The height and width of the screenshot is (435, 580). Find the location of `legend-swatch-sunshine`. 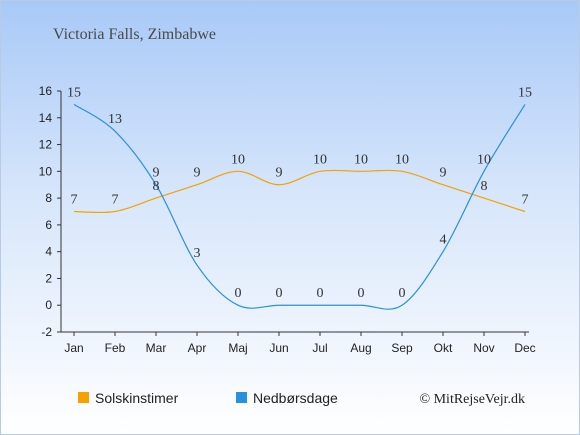

legend-swatch-sunshine is located at coordinates (83, 397).